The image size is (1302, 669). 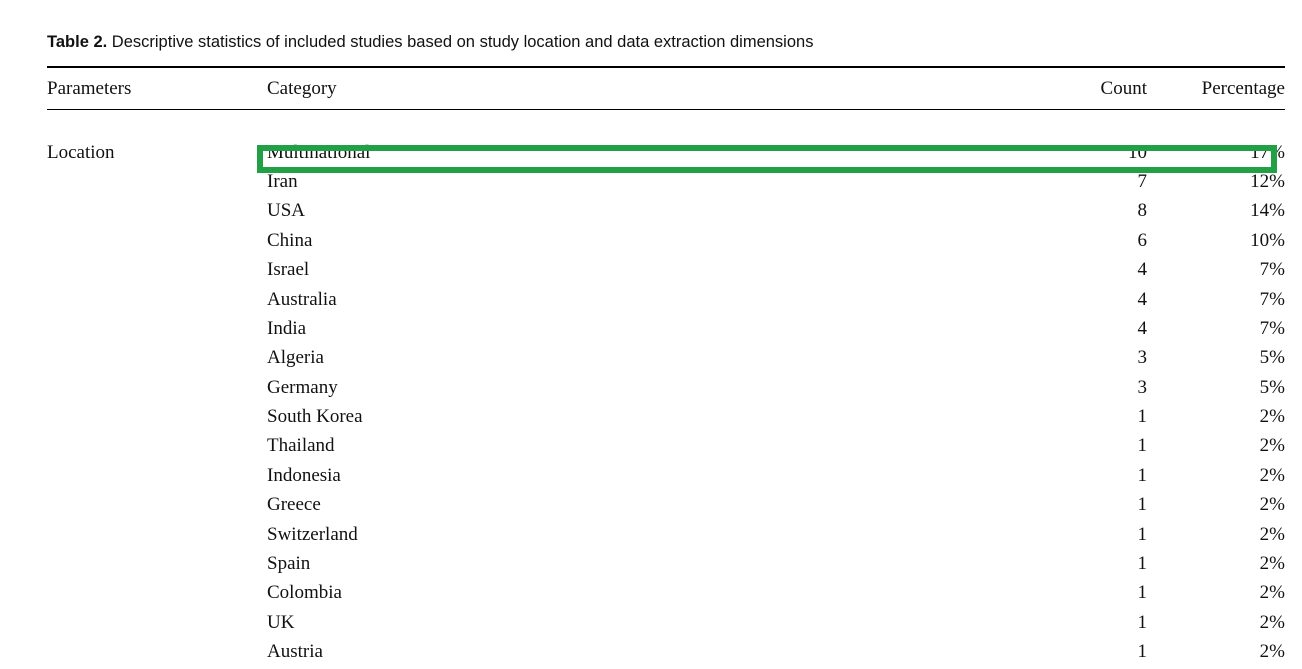 I want to click on row-category: Algeria, so click(x=295, y=358).